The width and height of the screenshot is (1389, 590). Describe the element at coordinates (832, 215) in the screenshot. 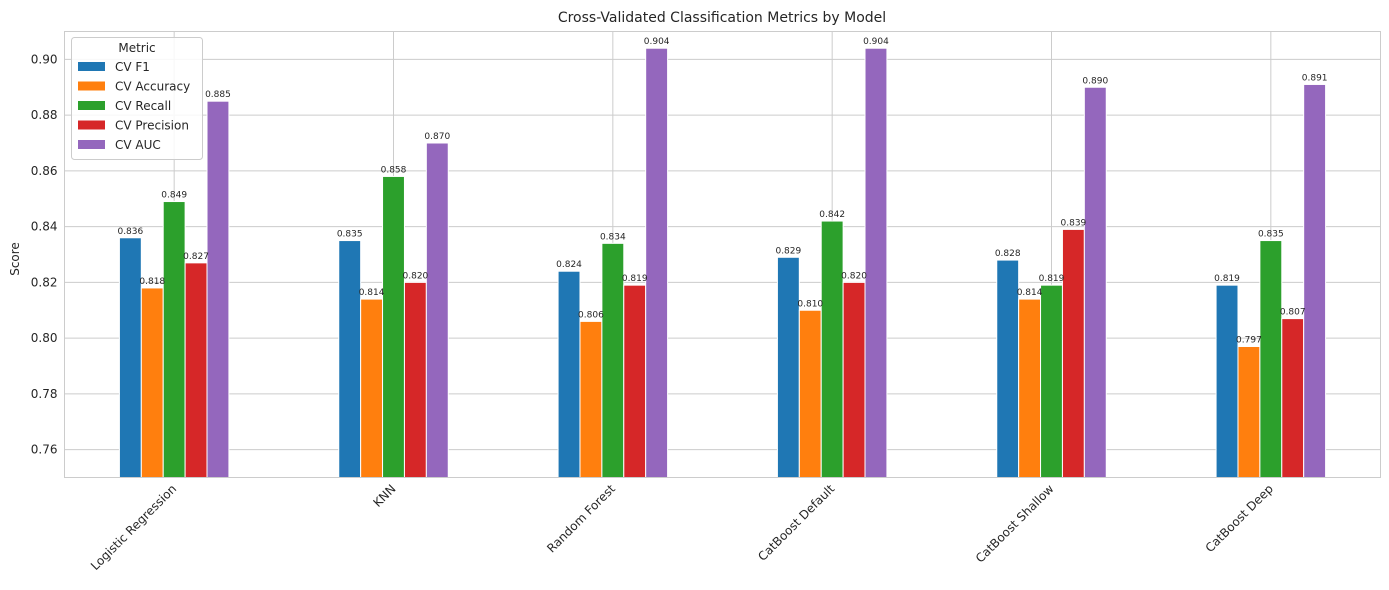

I see `data-label: 0.842` at that location.